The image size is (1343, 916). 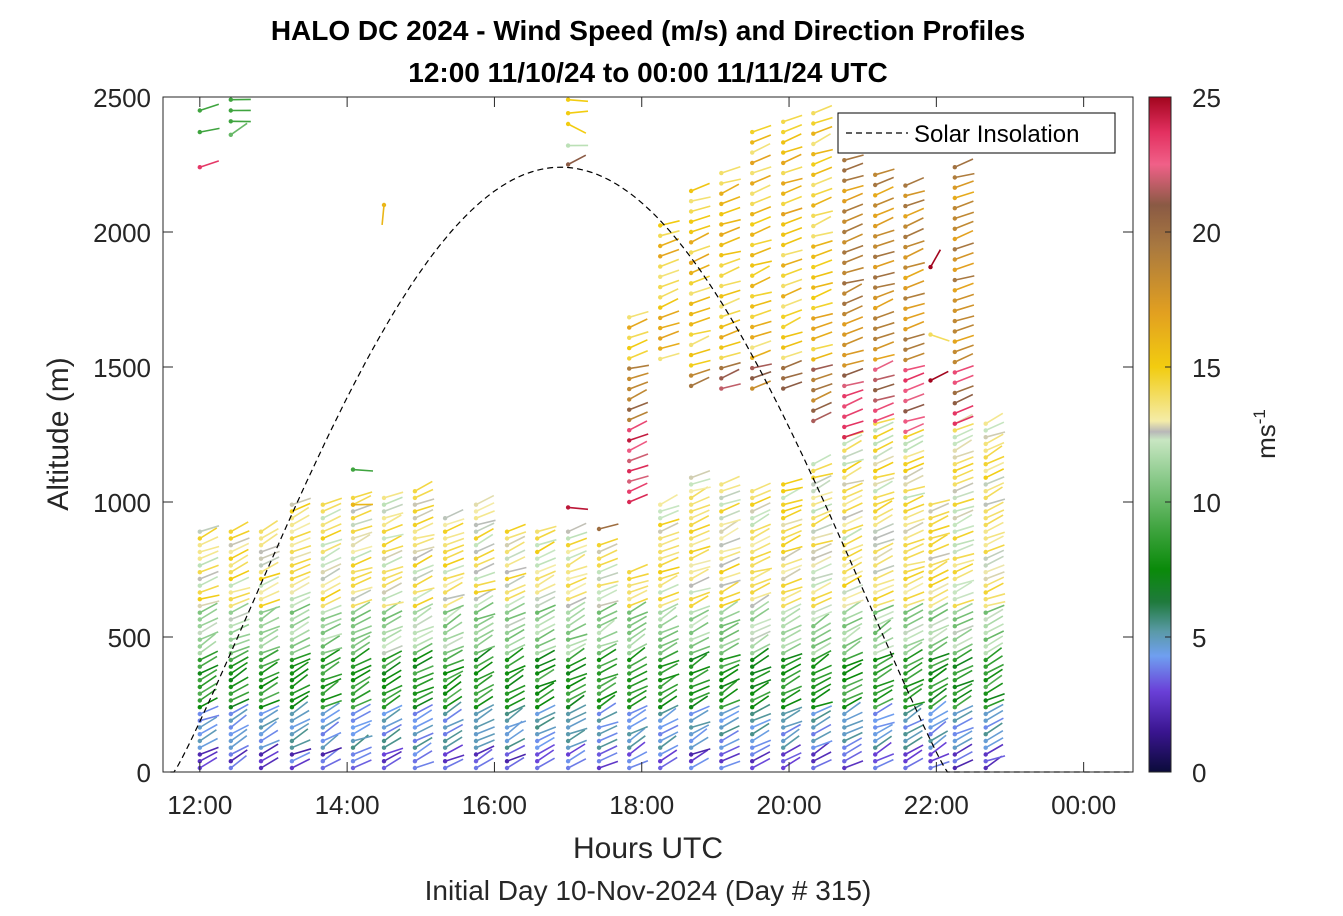 What do you see at coordinates (1193, 435) in the screenshot?
I see `colorbar-ticks: 0 5 10 15 20 25` at bounding box center [1193, 435].